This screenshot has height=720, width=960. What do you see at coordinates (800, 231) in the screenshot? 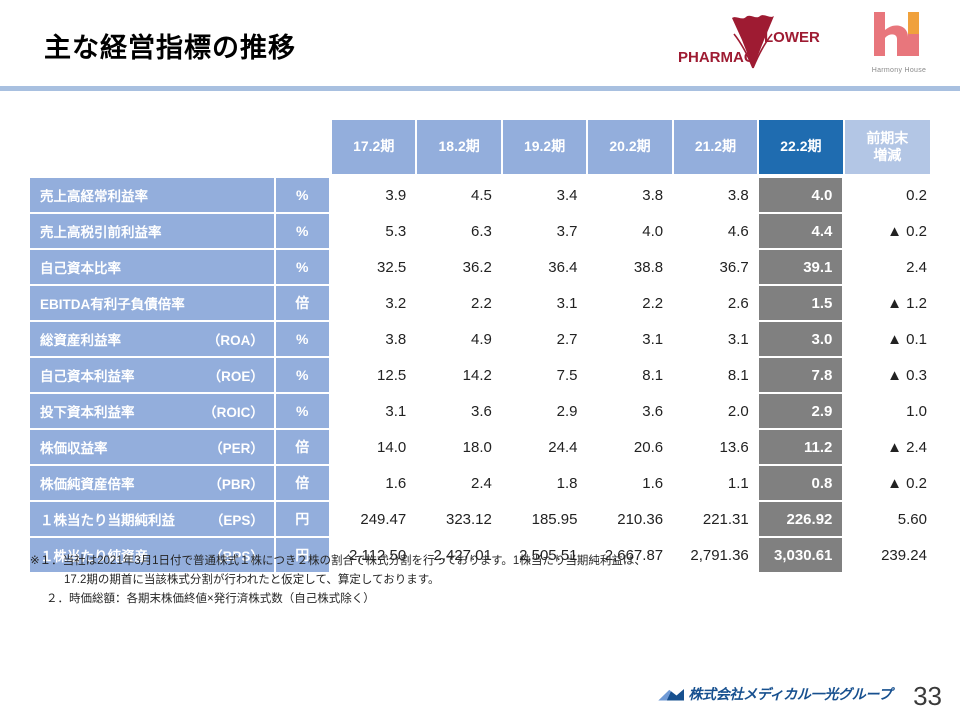
I see `cell-22.2期: 4.4` at bounding box center [800, 231].